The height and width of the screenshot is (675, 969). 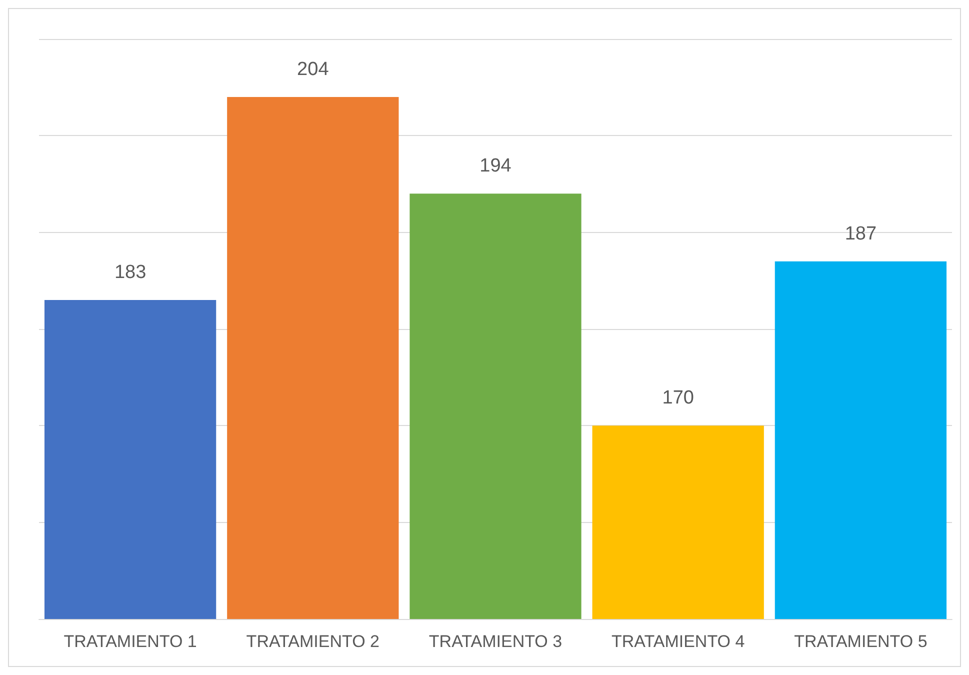 I want to click on data-label: 183, so click(x=130, y=272).